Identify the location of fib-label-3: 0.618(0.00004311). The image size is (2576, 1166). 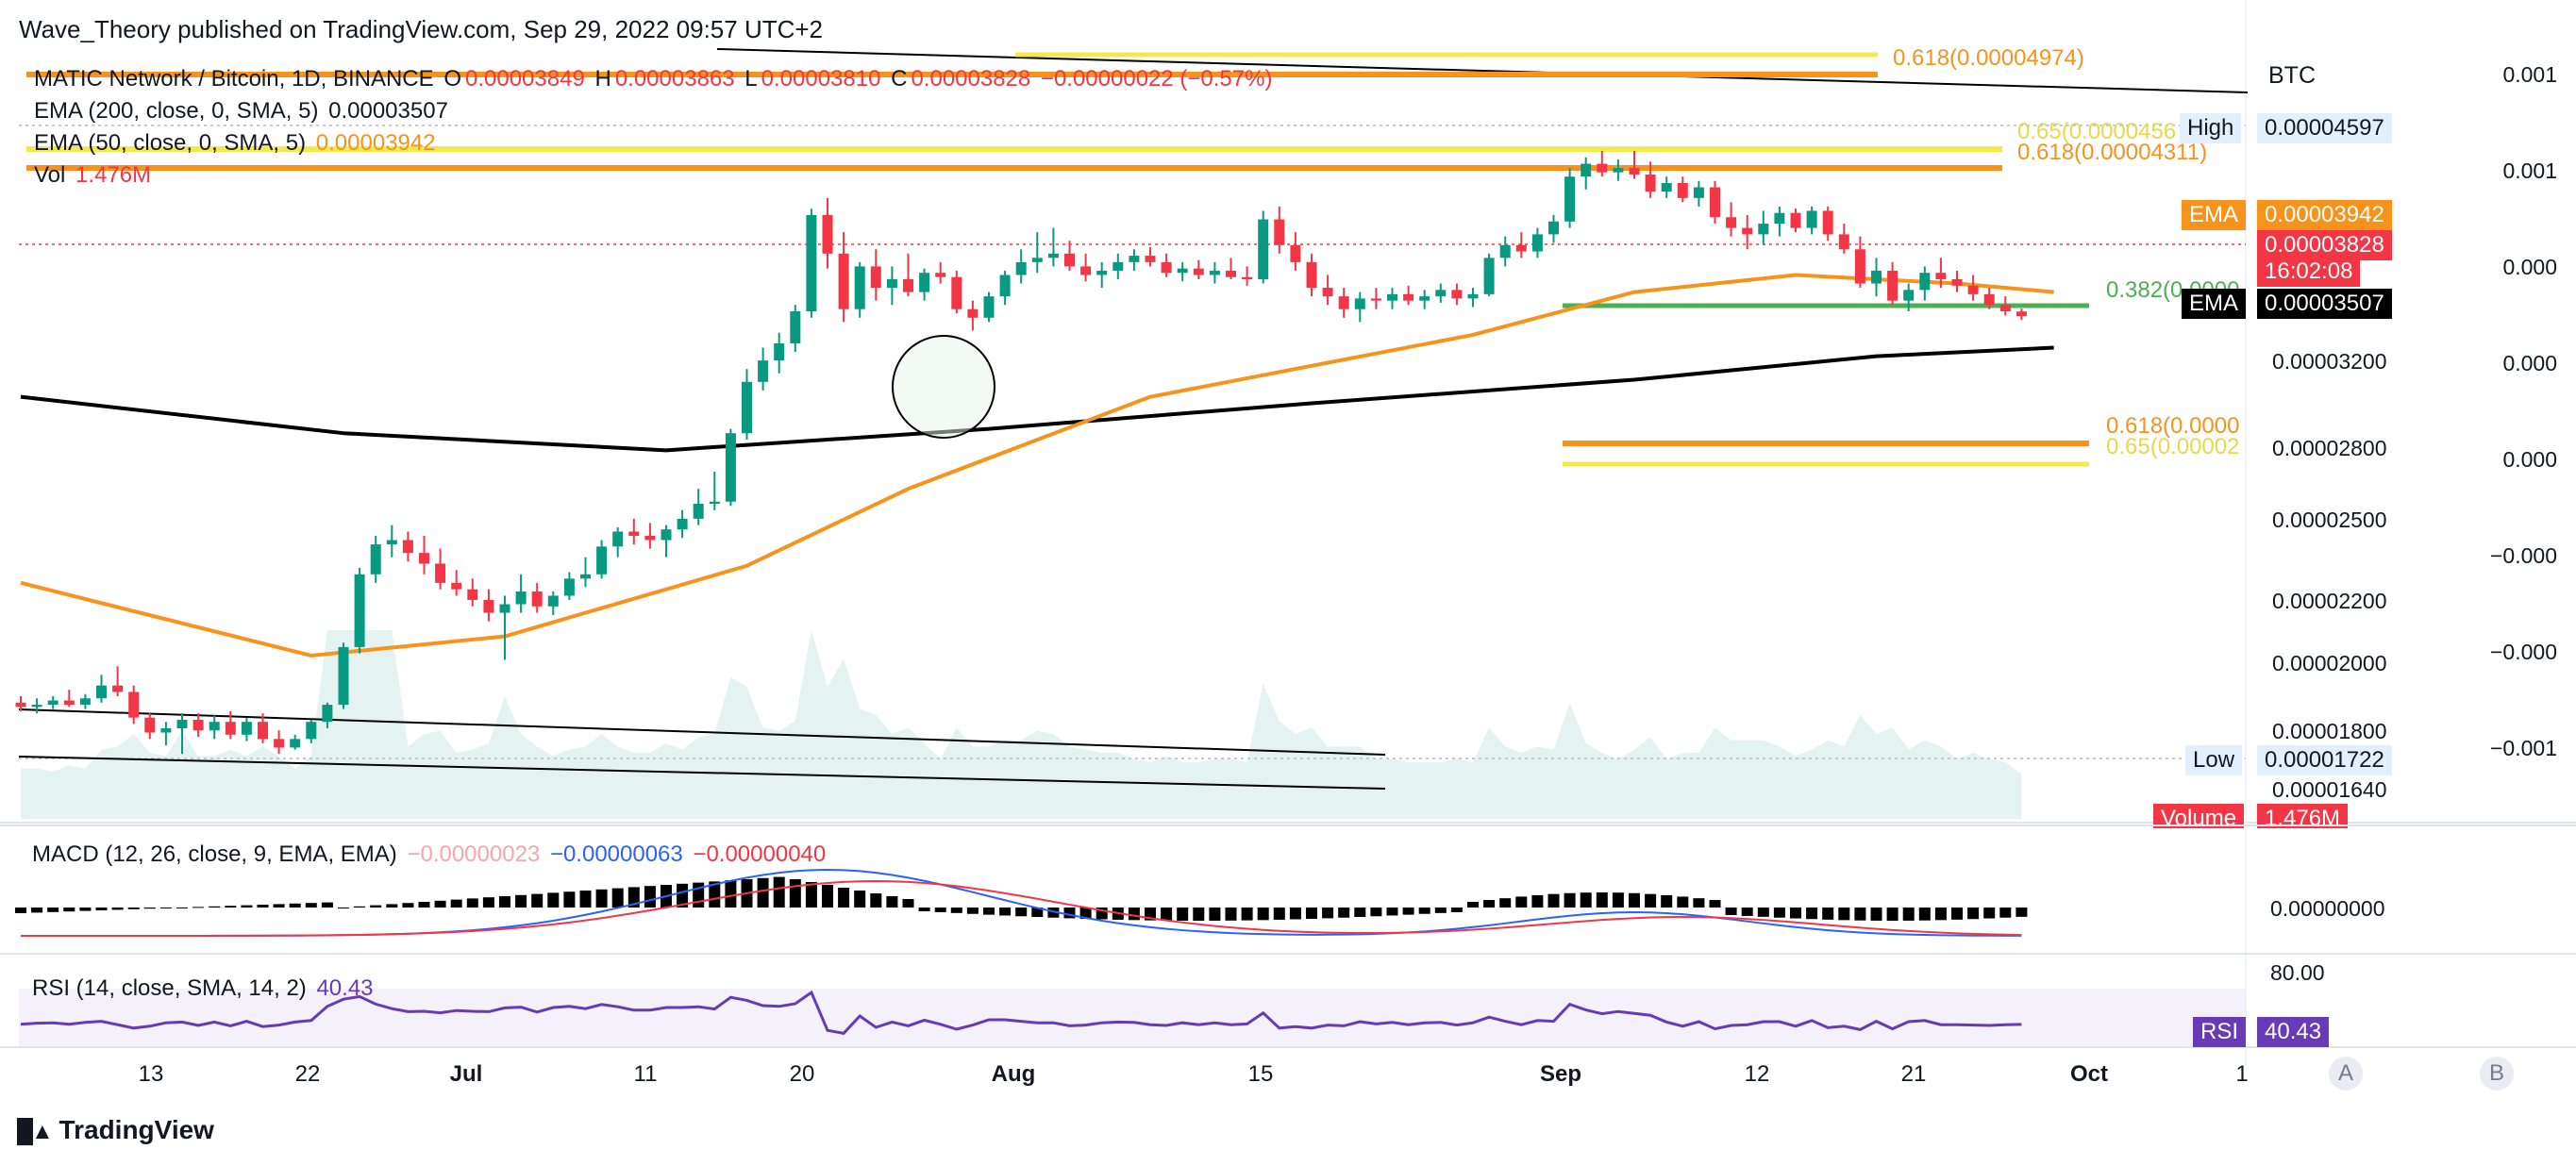
(2112, 152).